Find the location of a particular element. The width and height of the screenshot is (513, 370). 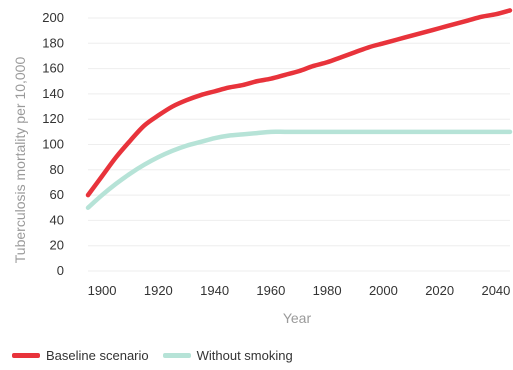

legend-swatch-without-smoking is located at coordinates (176, 355).